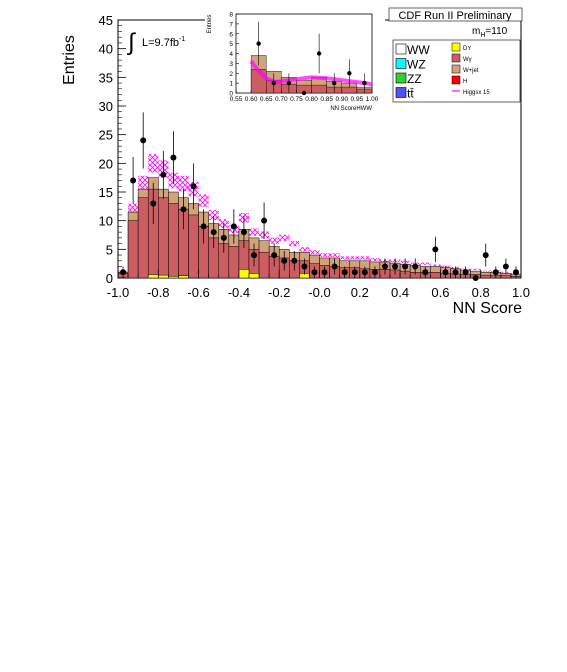 Image resolution: width=567 pixels, height=672 pixels. What do you see at coordinates (326, 99) in the screenshot?
I see `inset-x-tick-label: 0.85` at bounding box center [326, 99].